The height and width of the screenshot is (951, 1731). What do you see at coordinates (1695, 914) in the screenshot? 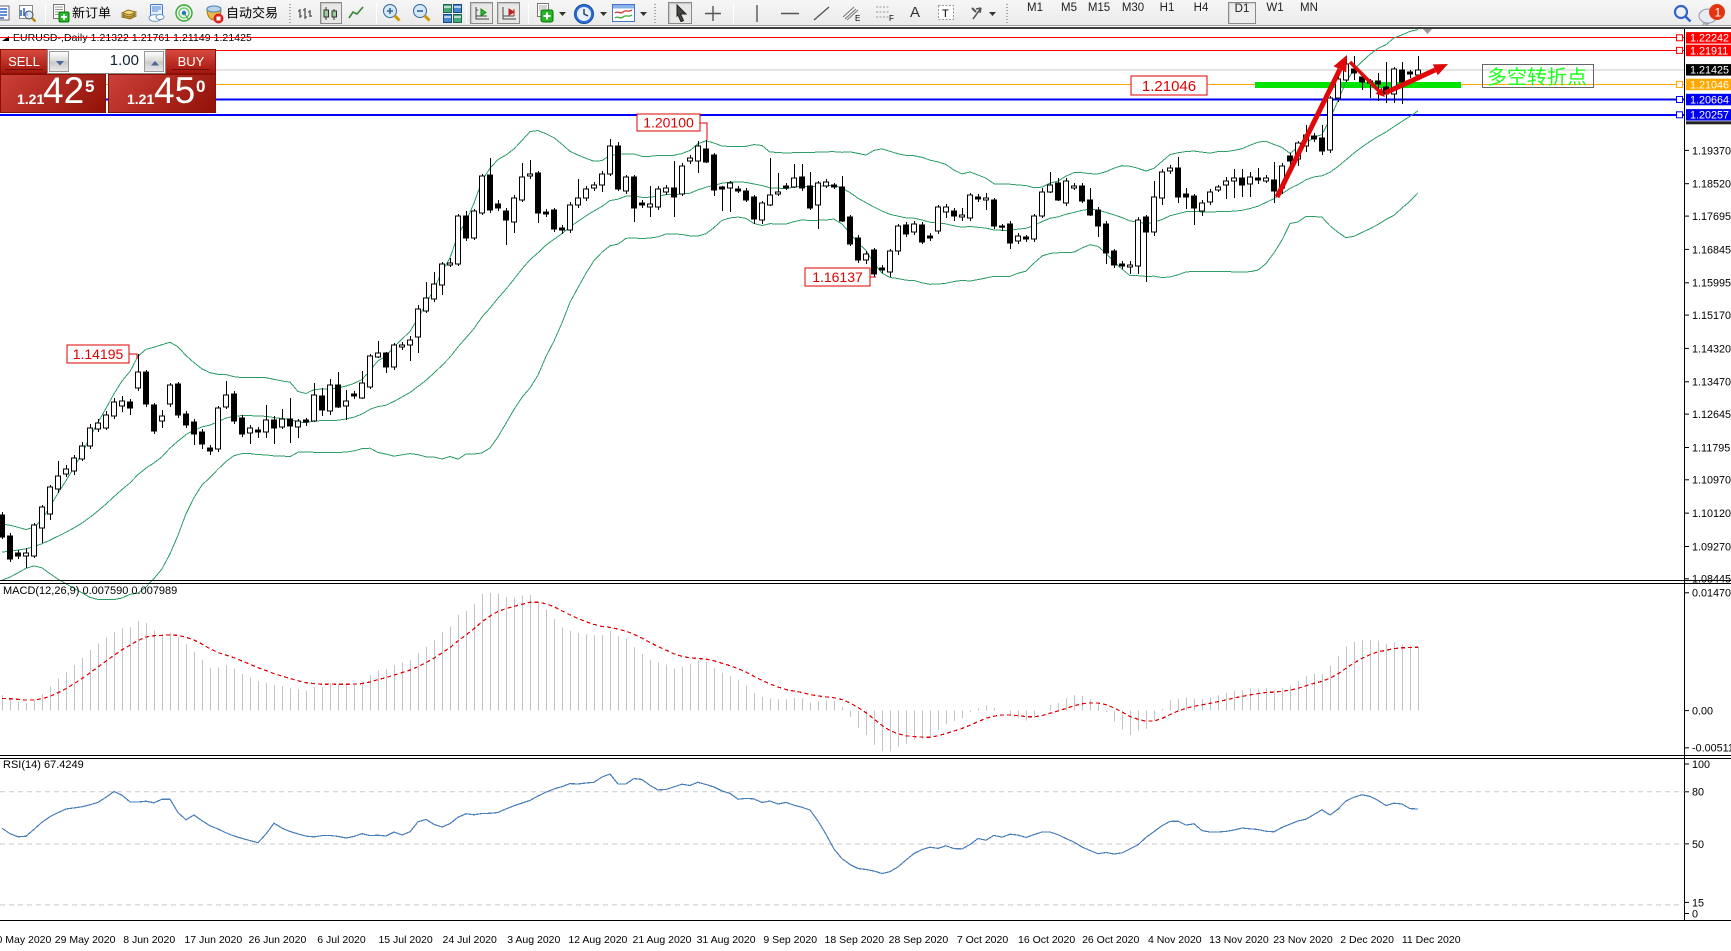
I see `svg-text: 0` at bounding box center [1695, 914].